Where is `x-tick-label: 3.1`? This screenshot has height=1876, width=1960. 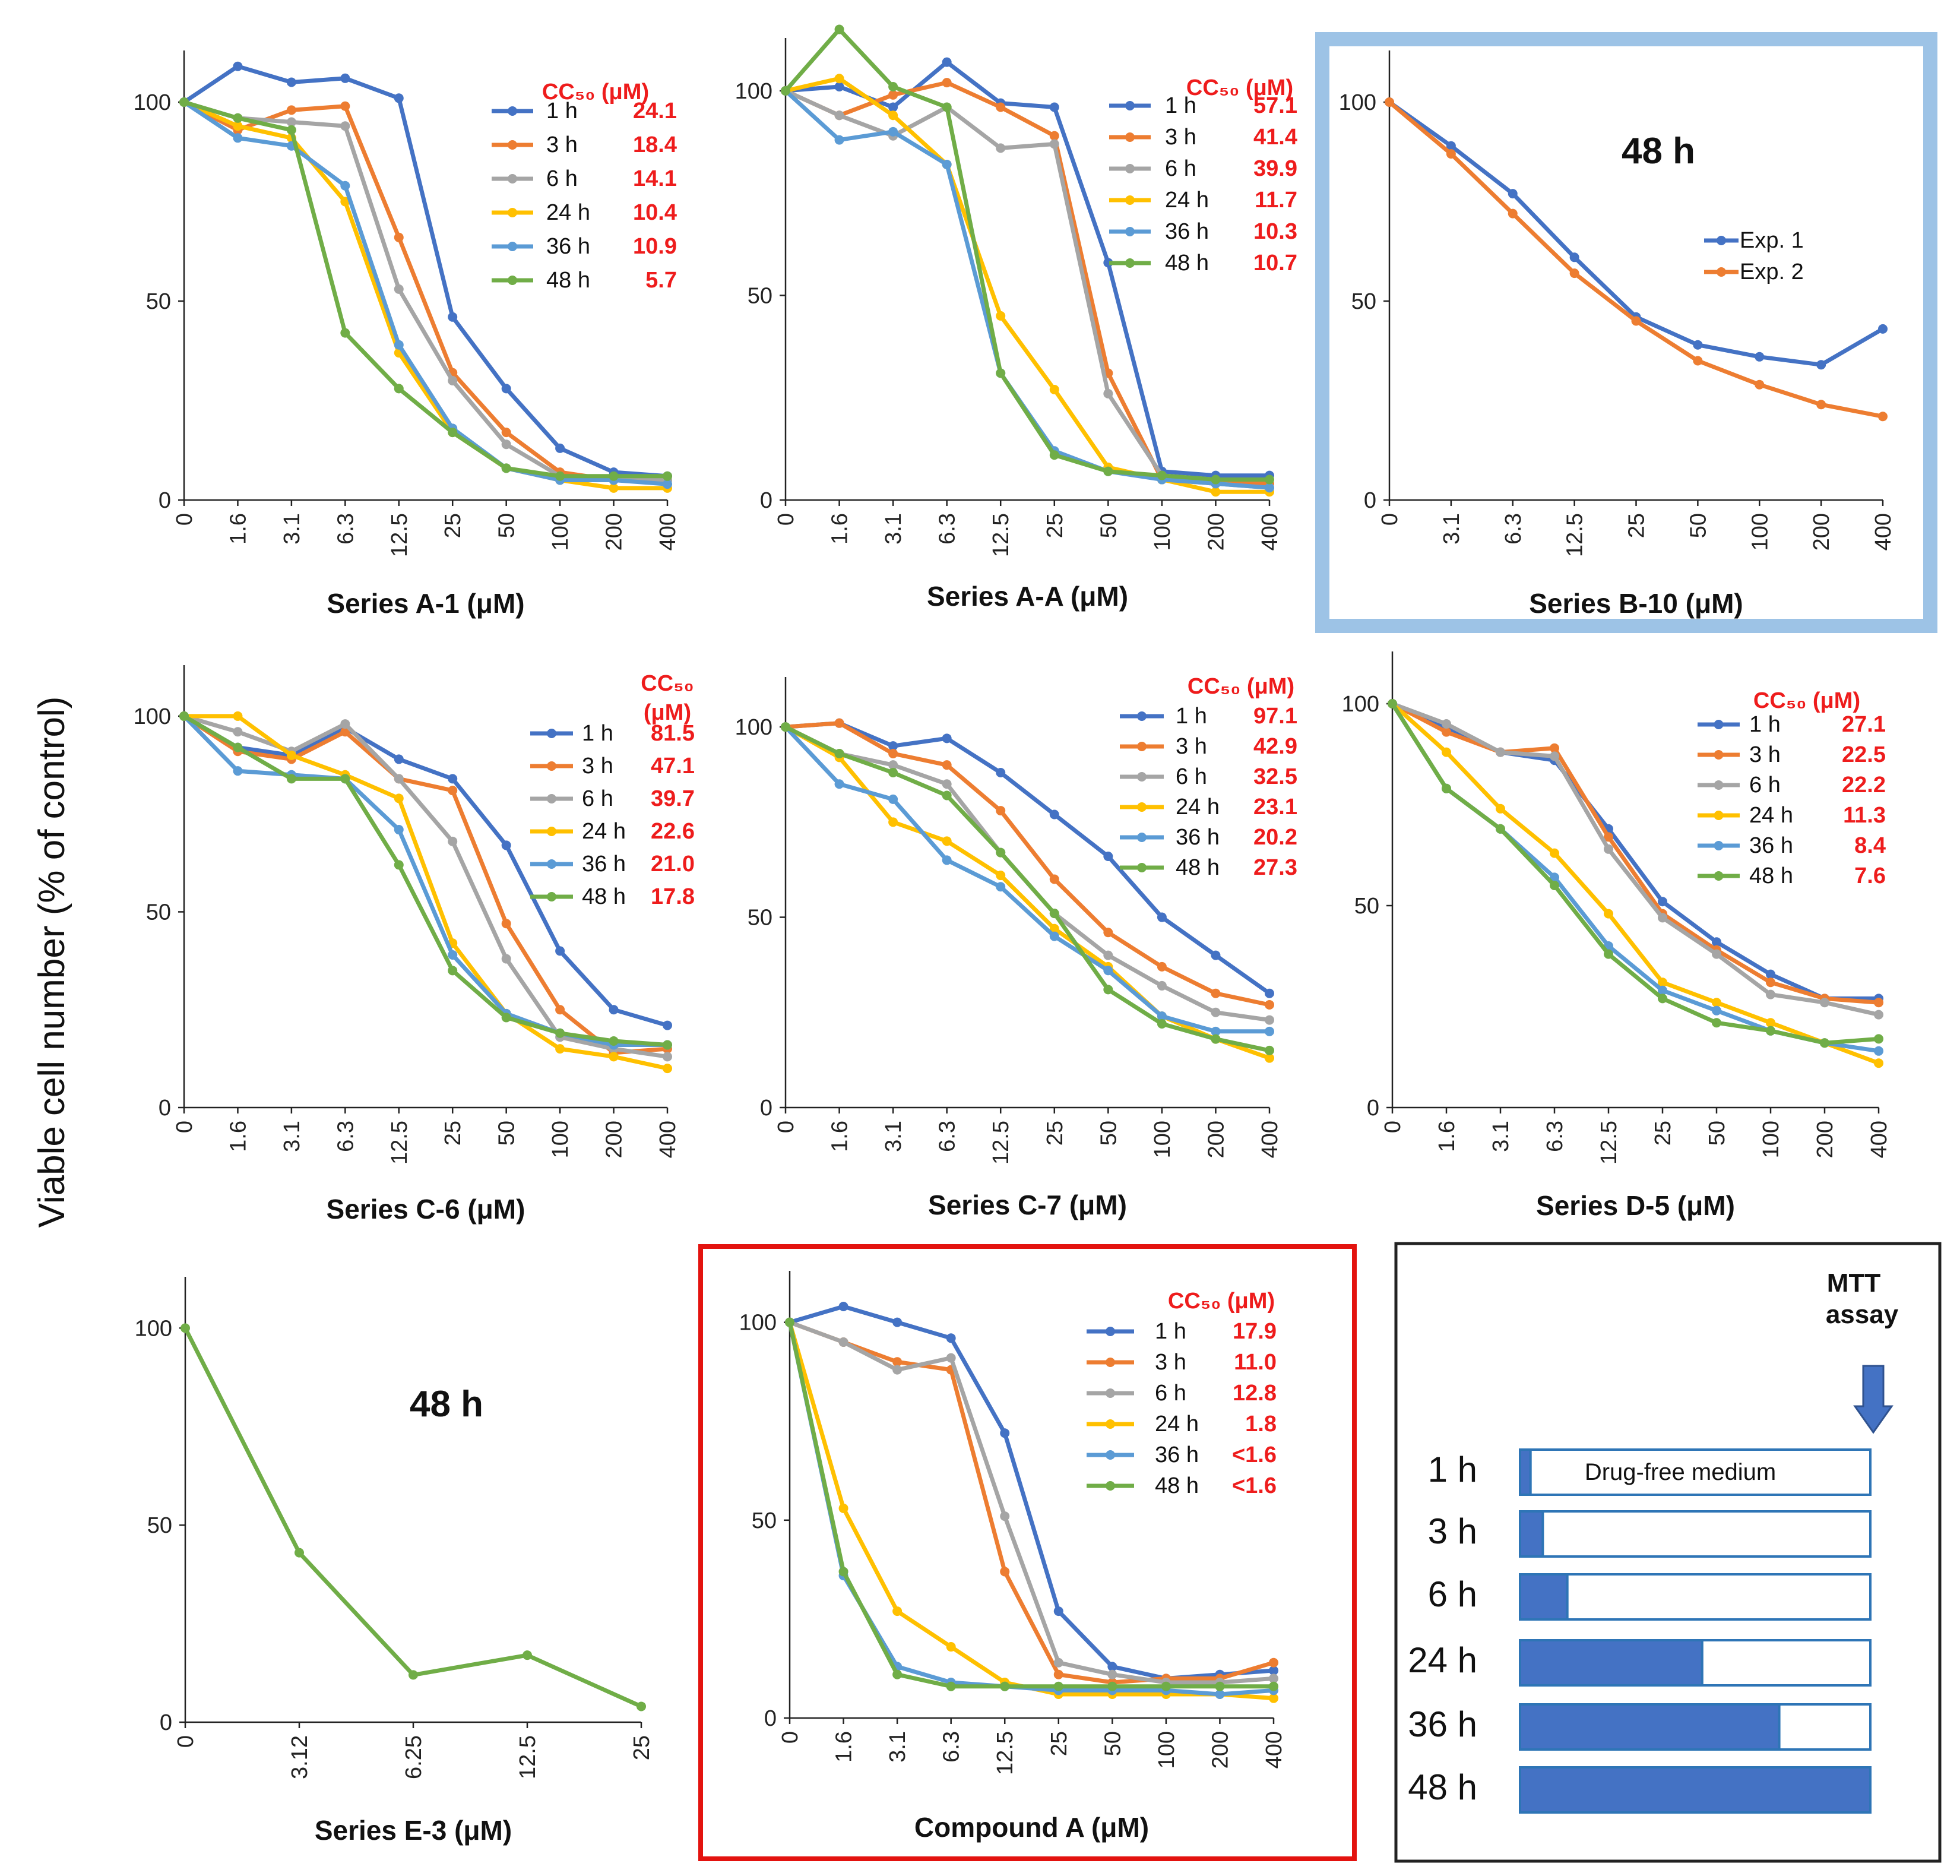
x-tick-label: 3.1 is located at coordinates (898, 1747).